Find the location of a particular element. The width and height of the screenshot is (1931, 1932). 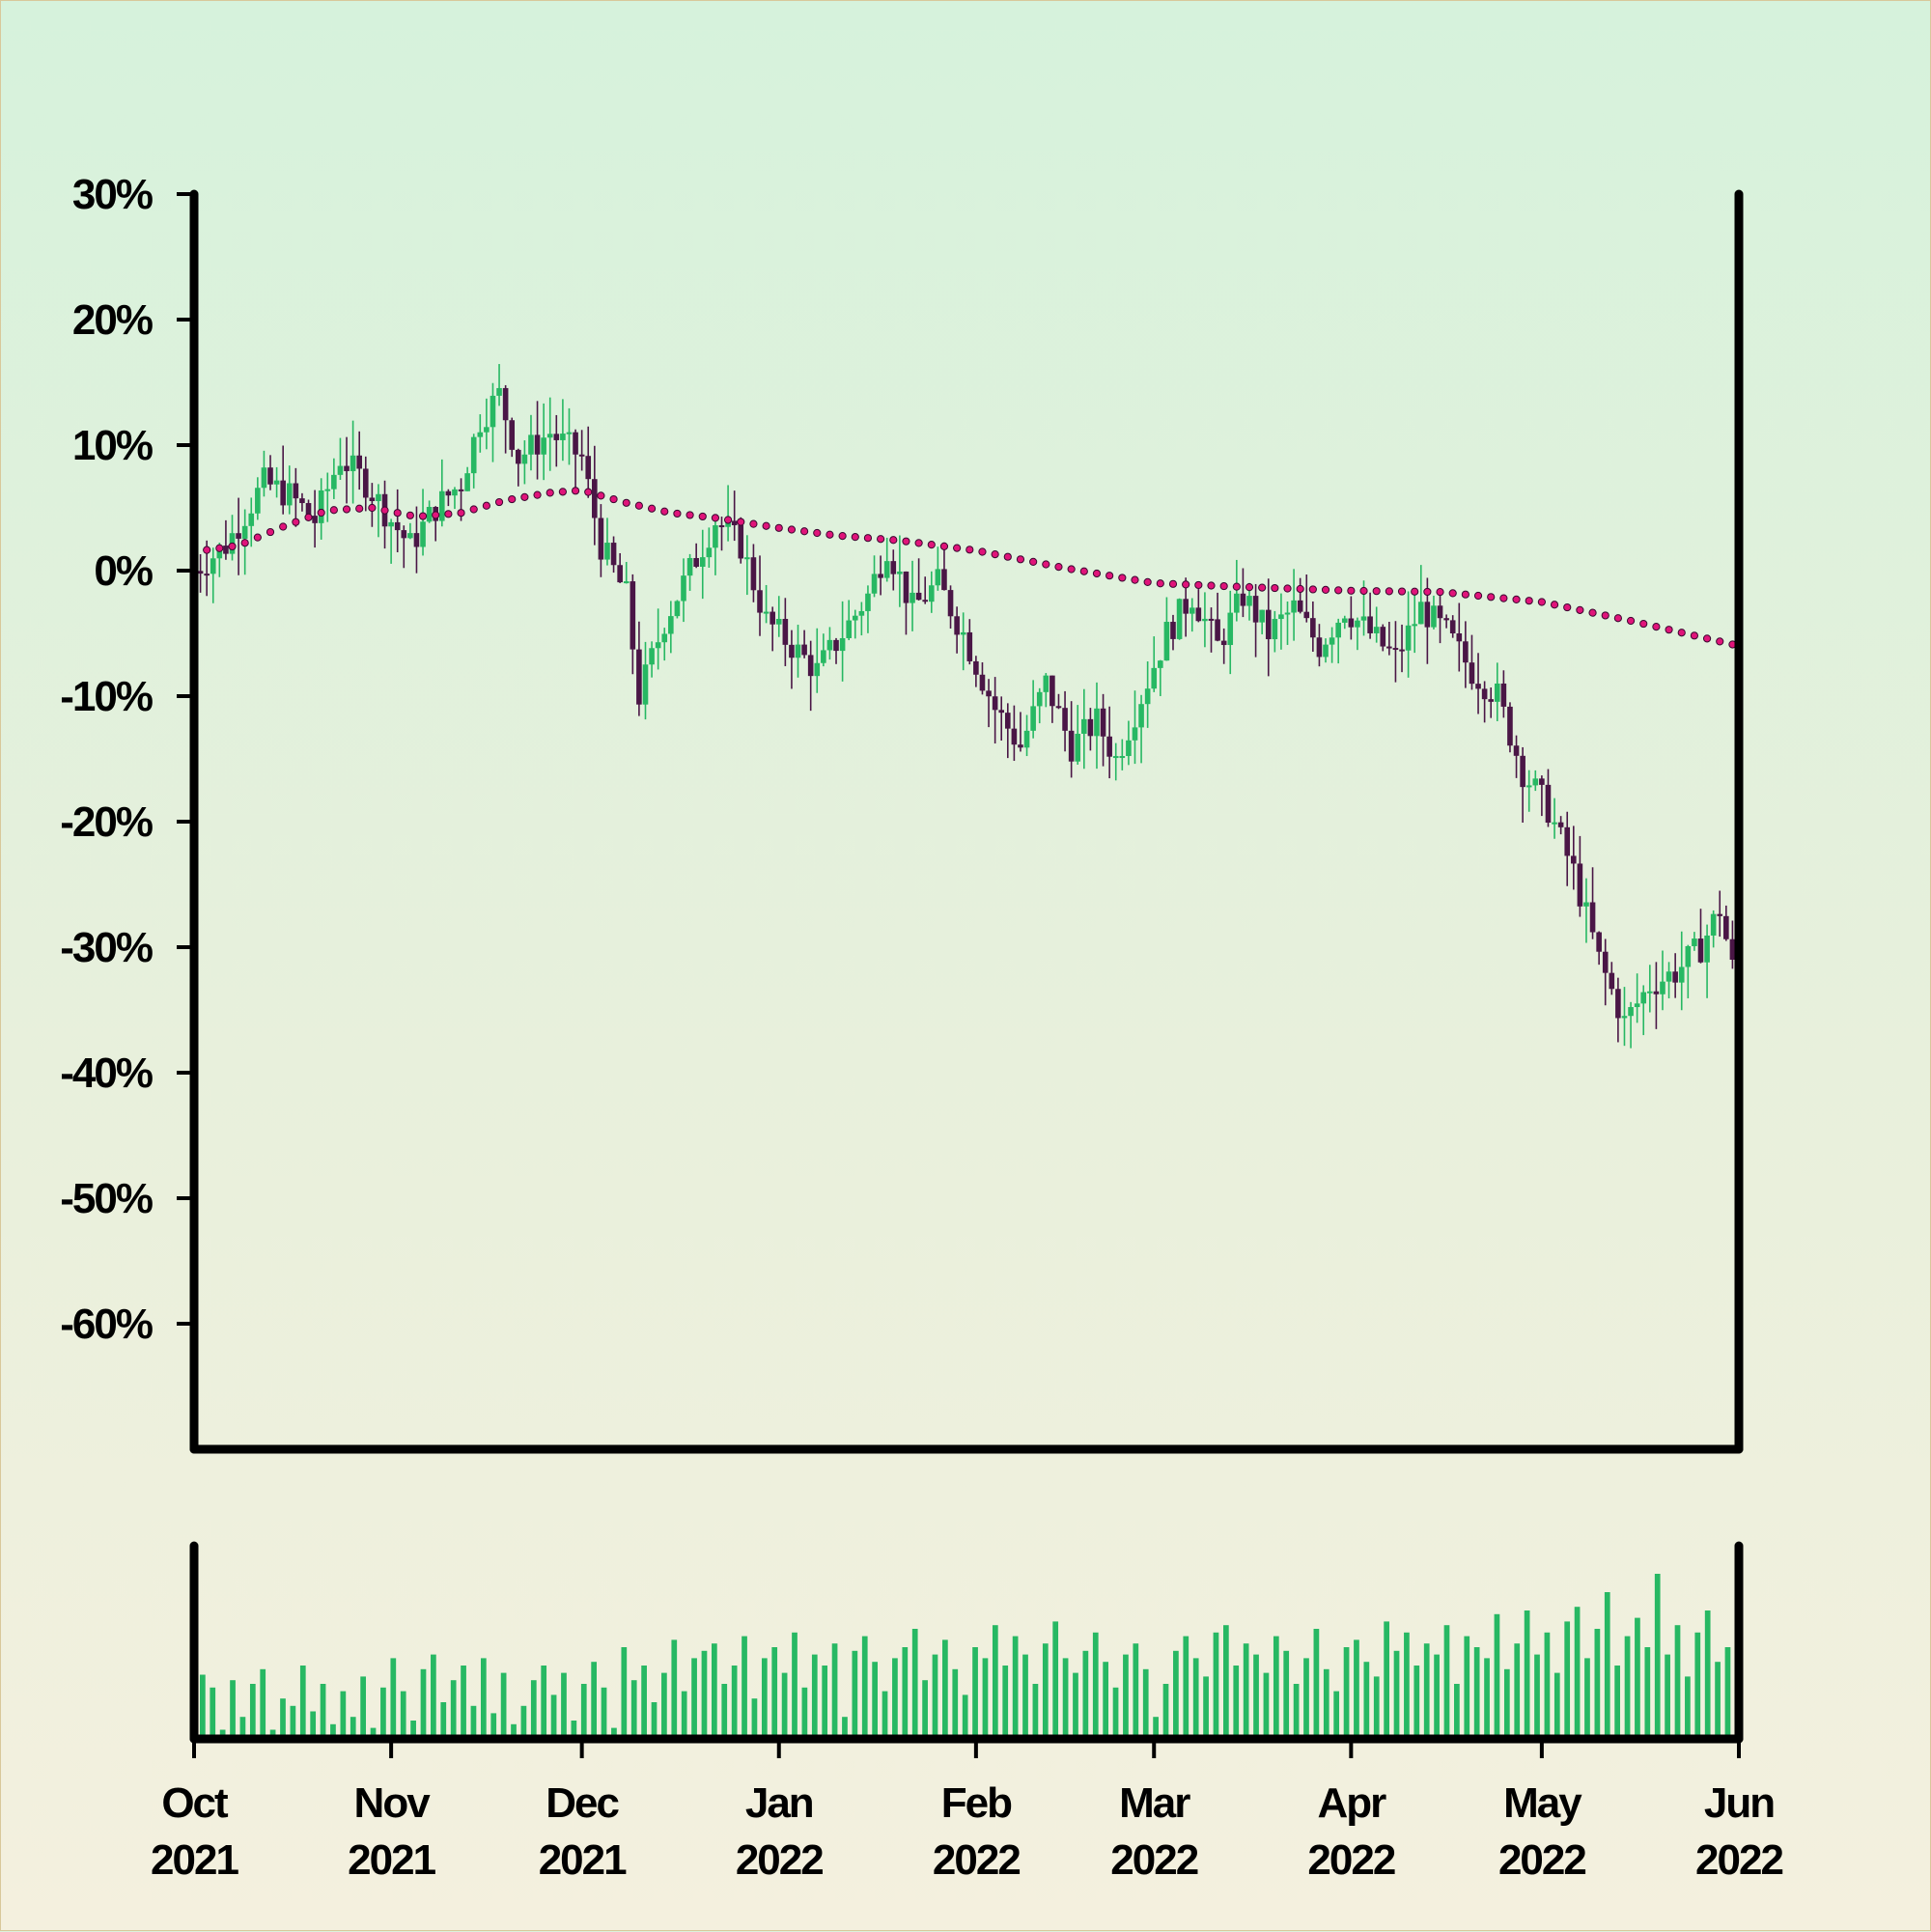

y-tick-label: 0% is located at coordinates (123, 571).